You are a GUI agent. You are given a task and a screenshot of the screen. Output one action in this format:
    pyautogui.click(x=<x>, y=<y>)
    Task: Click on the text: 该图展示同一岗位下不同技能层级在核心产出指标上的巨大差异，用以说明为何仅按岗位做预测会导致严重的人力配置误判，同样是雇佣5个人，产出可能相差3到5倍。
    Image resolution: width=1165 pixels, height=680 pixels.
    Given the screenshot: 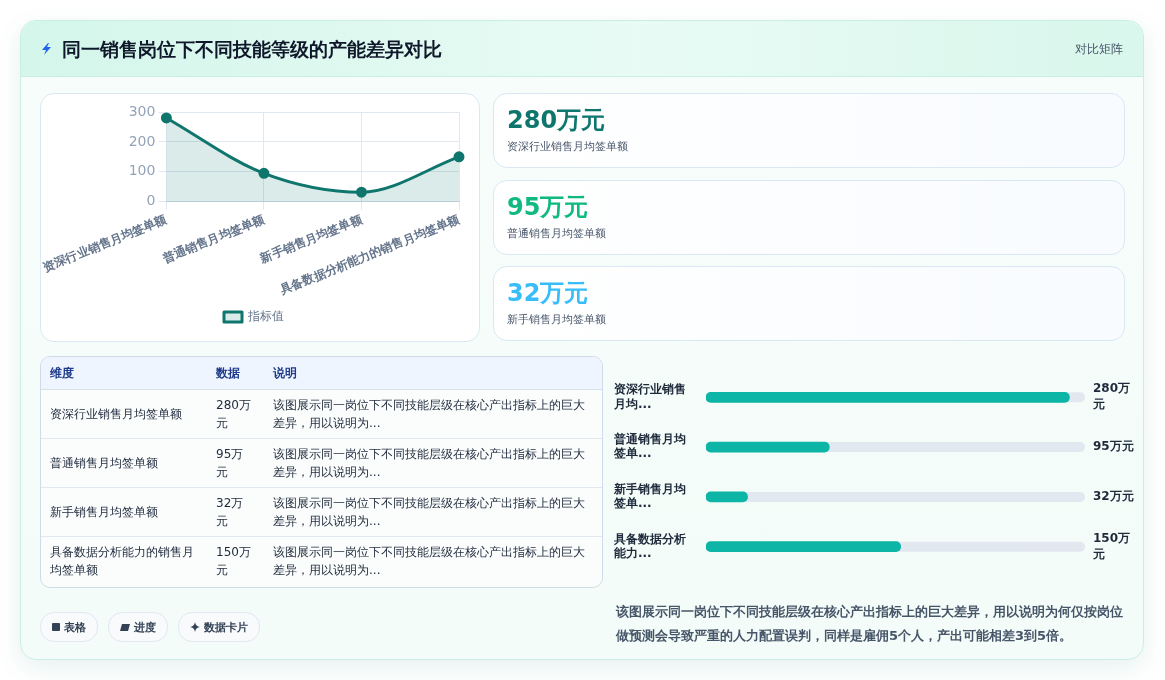 What is the action you would take?
    pyautogui.click(x=870, y=624)
    